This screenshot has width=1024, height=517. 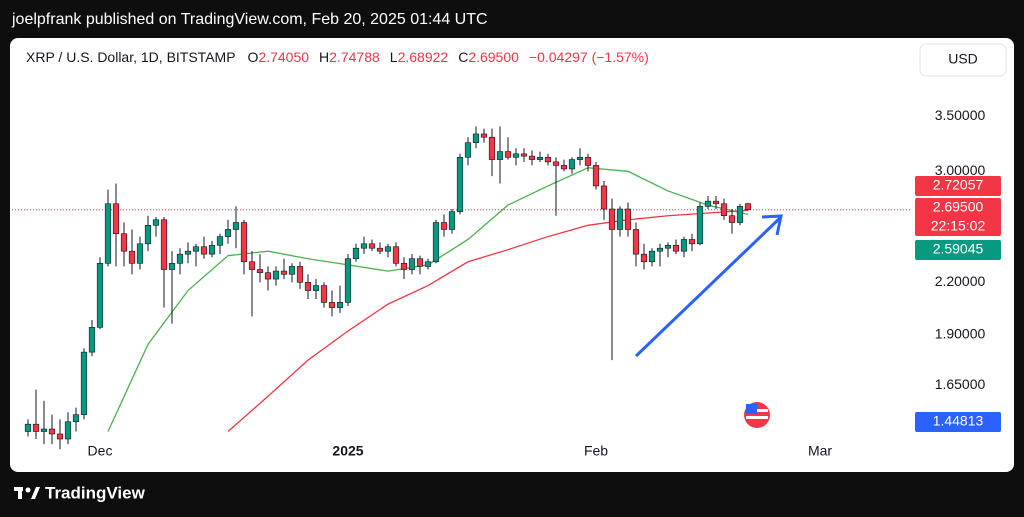 I want to click on y-tick-label: 2.20000, so click(x=960, y=281).